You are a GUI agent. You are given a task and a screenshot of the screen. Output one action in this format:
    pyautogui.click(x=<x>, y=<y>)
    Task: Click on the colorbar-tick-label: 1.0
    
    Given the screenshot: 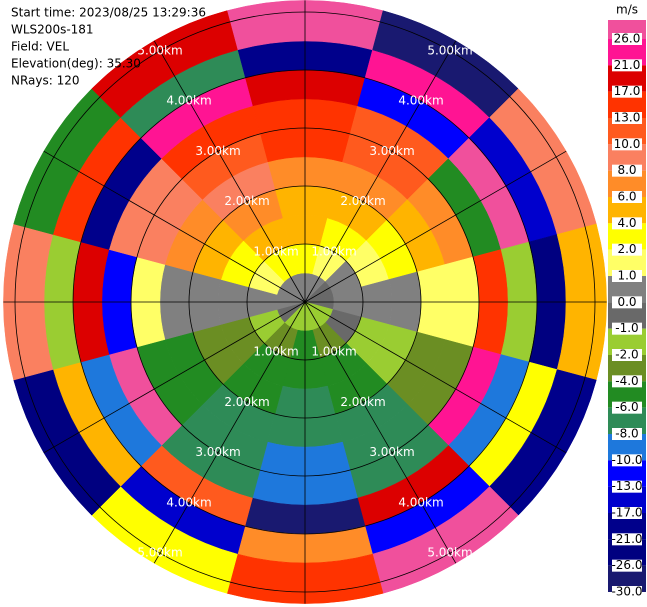 What is the action you would take?
    pyautogui.click(x=626, y=276)
    